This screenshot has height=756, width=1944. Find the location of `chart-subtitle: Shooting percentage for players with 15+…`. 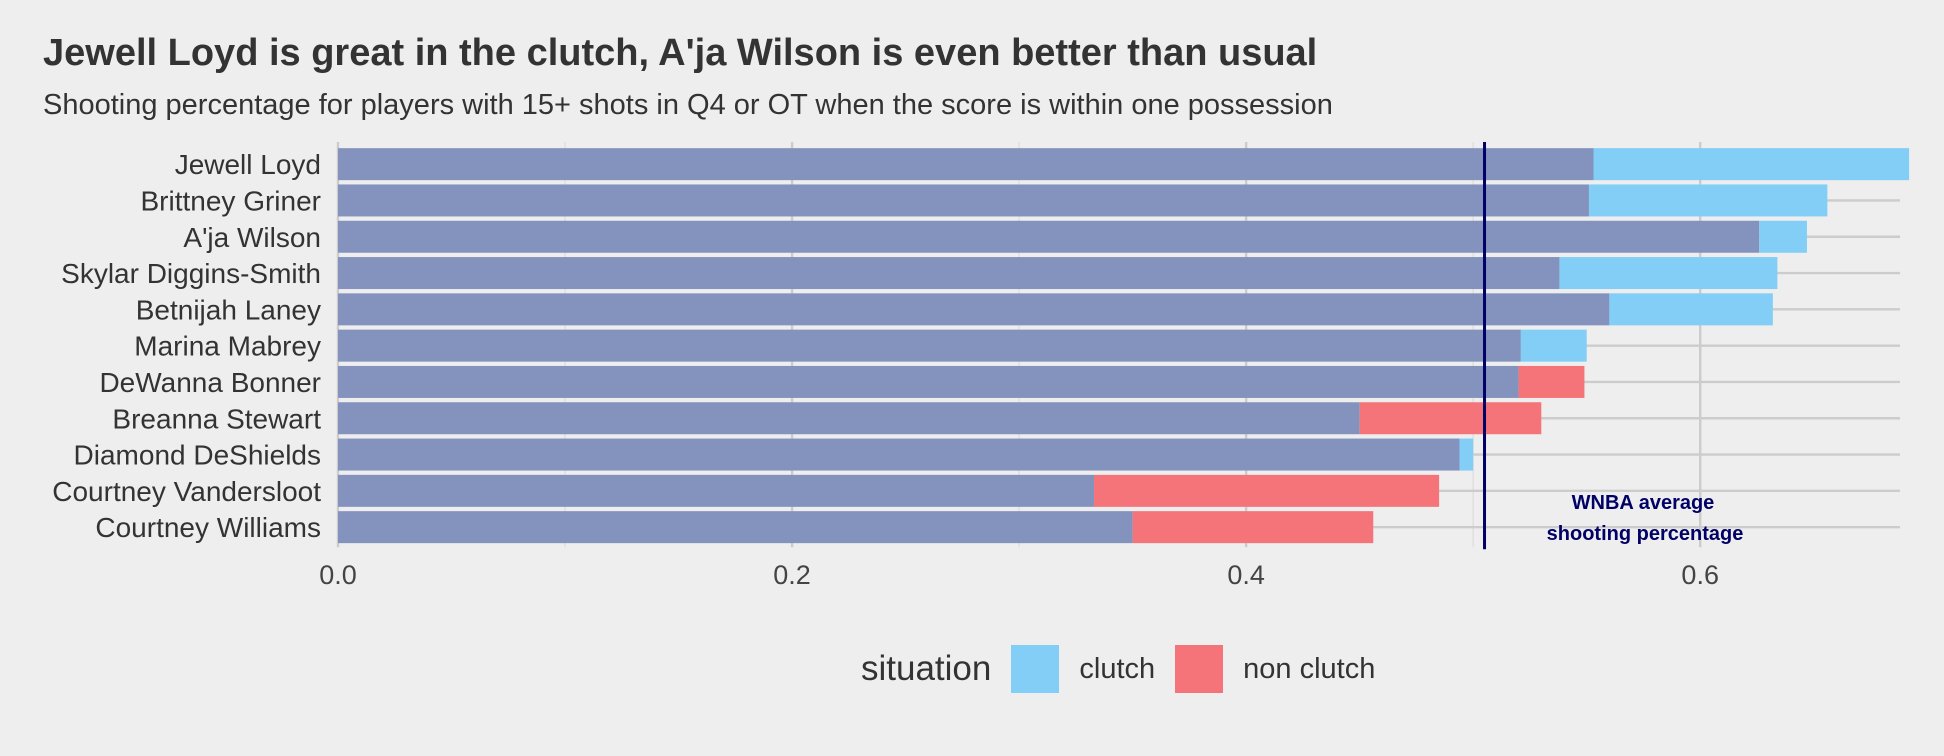

chart-subtitle: Shooting percentage for players with 15+… is located at coordinates (688, 105).